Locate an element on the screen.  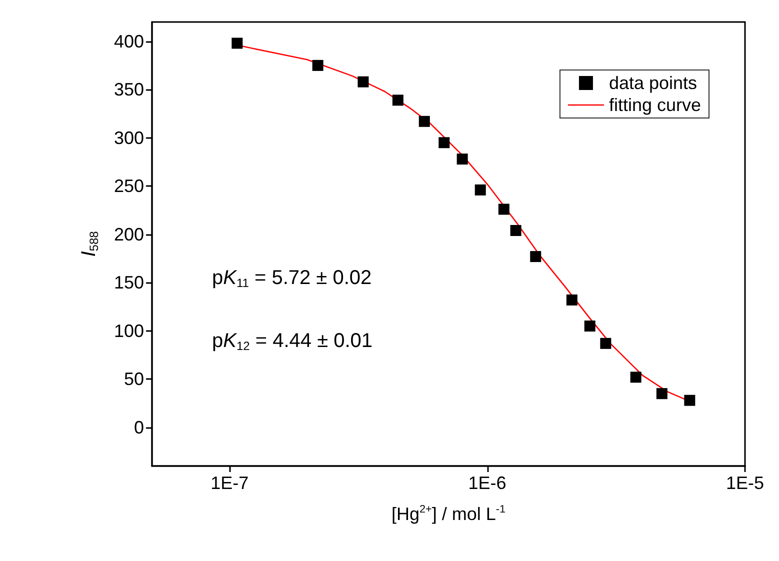
y-tick-label: 400 is located at coordinates (129, 41).